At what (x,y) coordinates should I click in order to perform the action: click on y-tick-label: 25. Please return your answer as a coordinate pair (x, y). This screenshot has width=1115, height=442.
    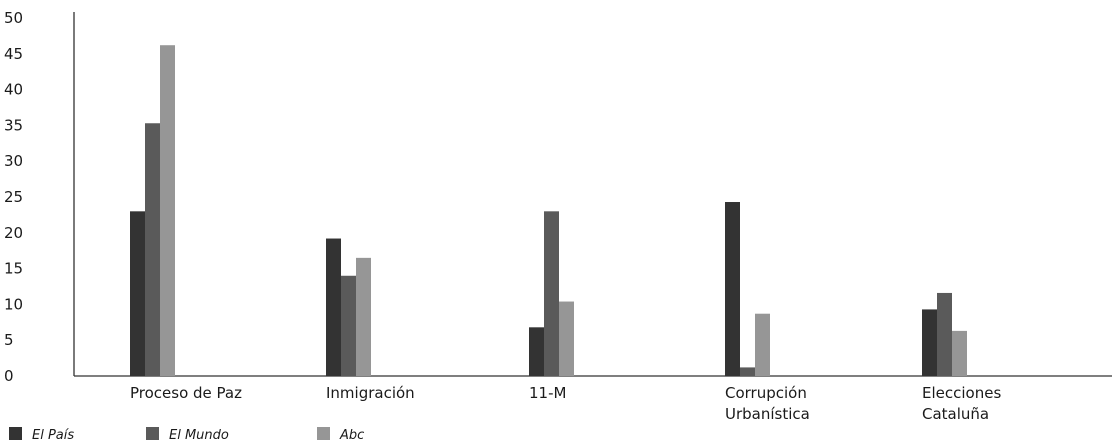
    Looking at the image, I should click on (13, 197).